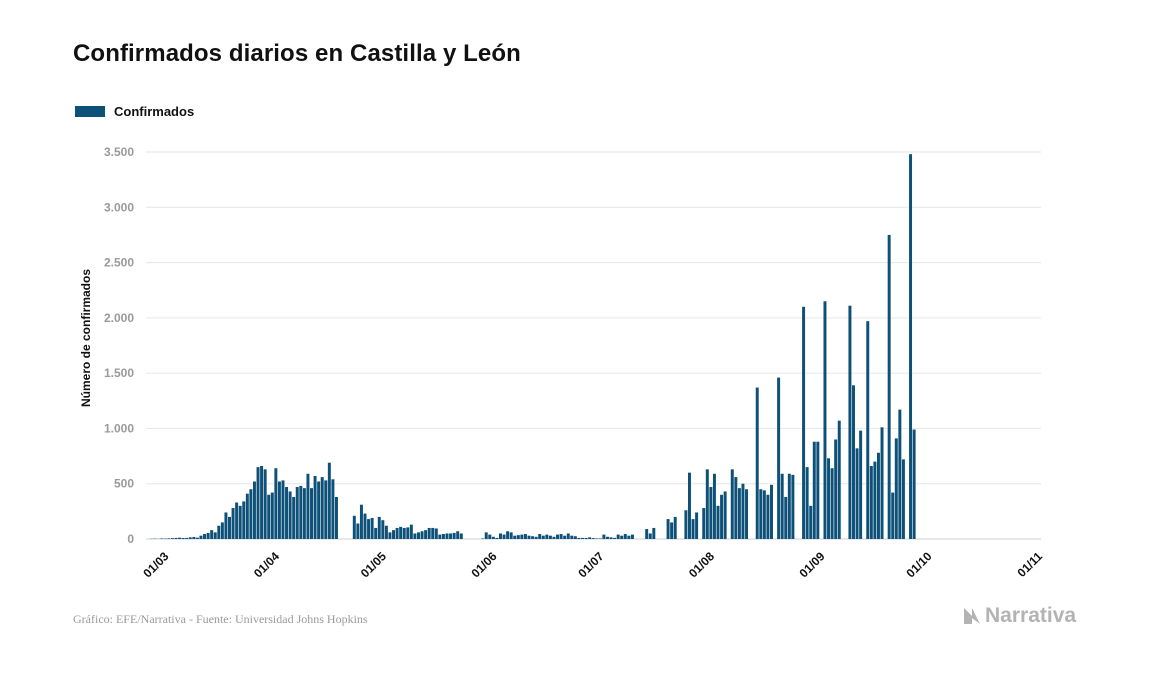 This screenshot has width=1157, height=674. What do you see at coordinates (701, 564) in the screenshot?
I see `x-tick-label: 01/08` at bounding box center [701, 564].